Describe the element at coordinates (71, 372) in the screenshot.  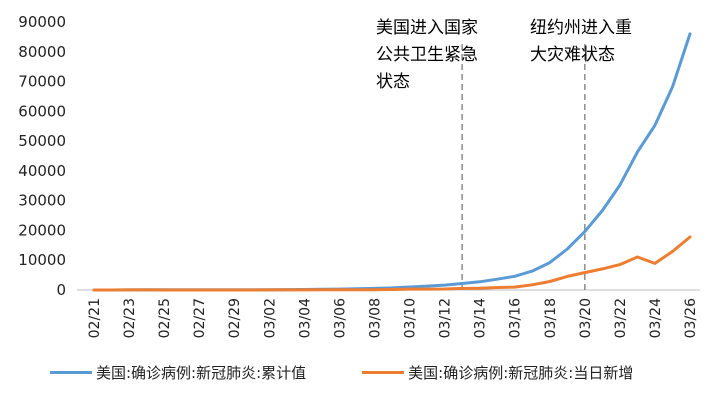
I see `legend-swatch-cumulative` at that location.